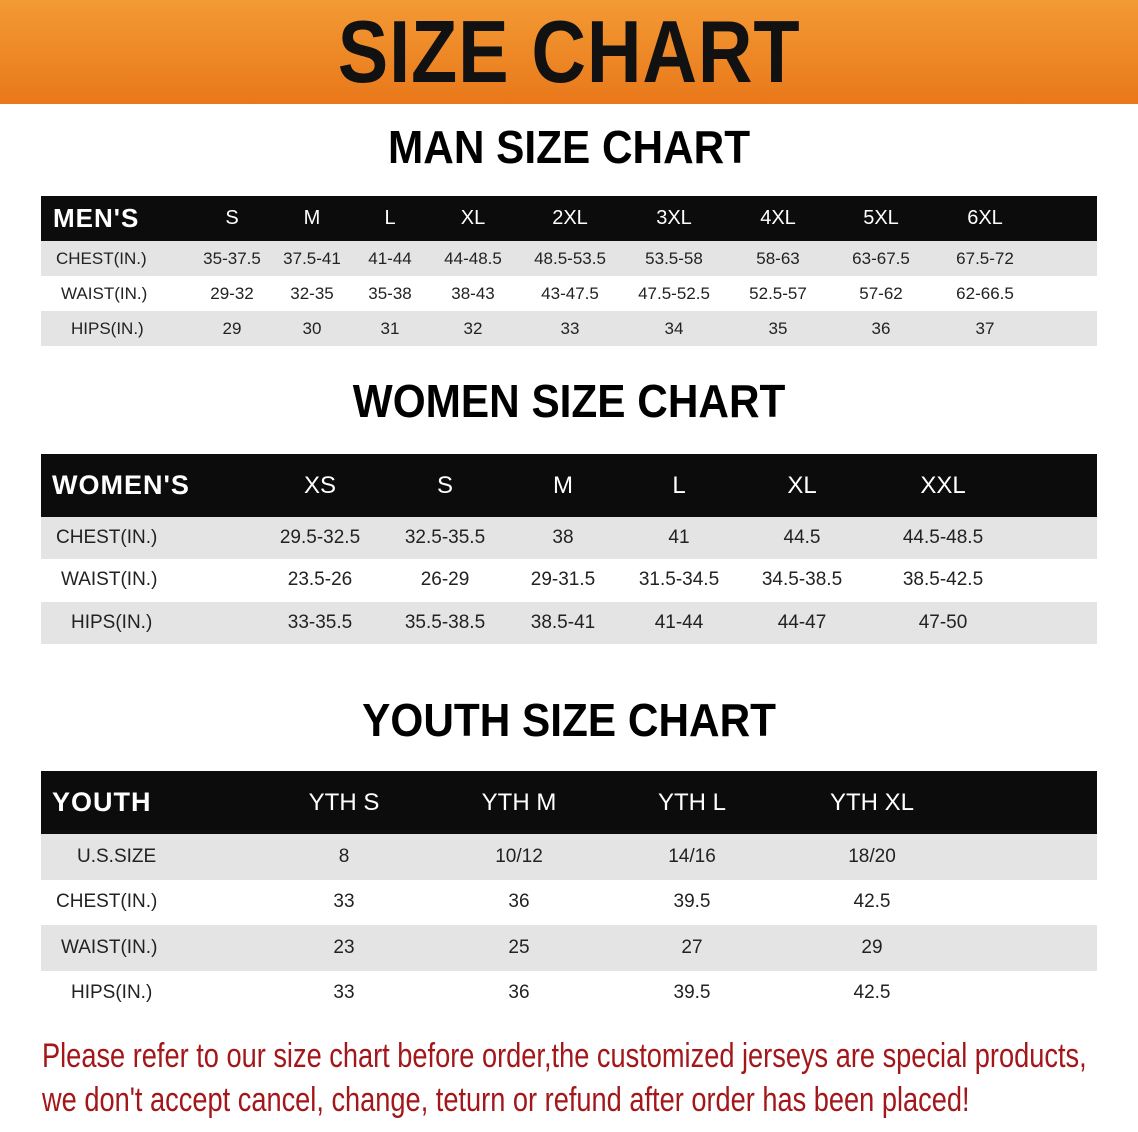  I want to click on table-cell: 29-31.5, so click(563, 580).